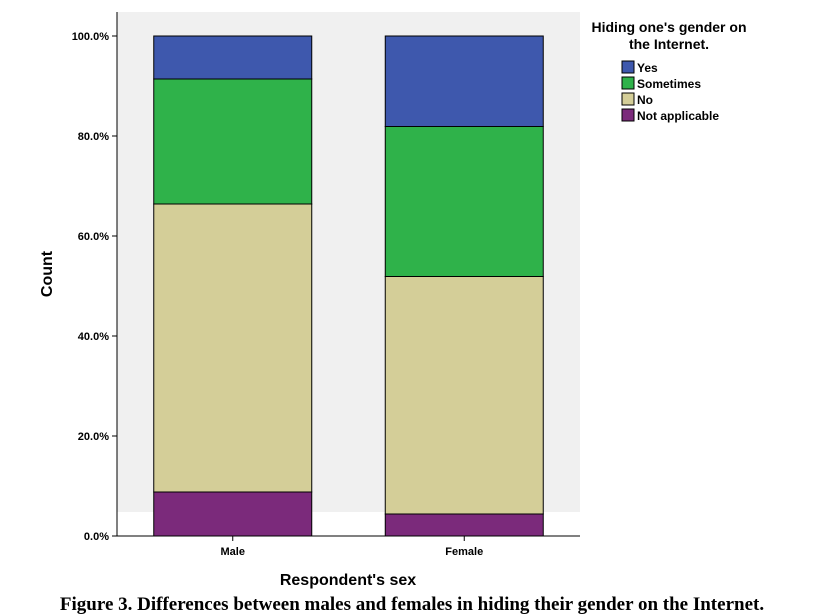  Describe the element at coordinates (628, 115) in the screenshot. I see `legend-swatch-not-applicable` at that location.